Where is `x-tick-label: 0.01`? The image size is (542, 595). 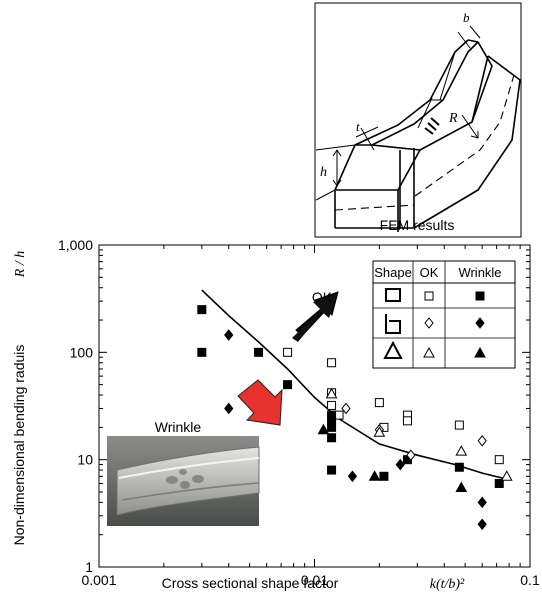 x-tick-label: 0.01 is located at coordinates (314, 580).